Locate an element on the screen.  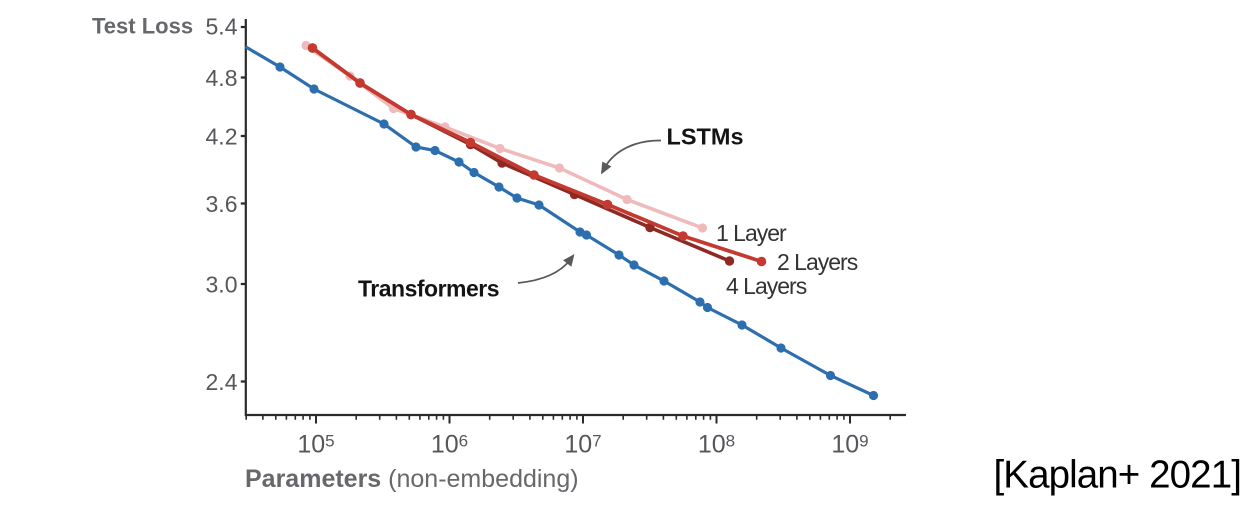
svg-text: Test Loss is located at coordinates (142, 26).